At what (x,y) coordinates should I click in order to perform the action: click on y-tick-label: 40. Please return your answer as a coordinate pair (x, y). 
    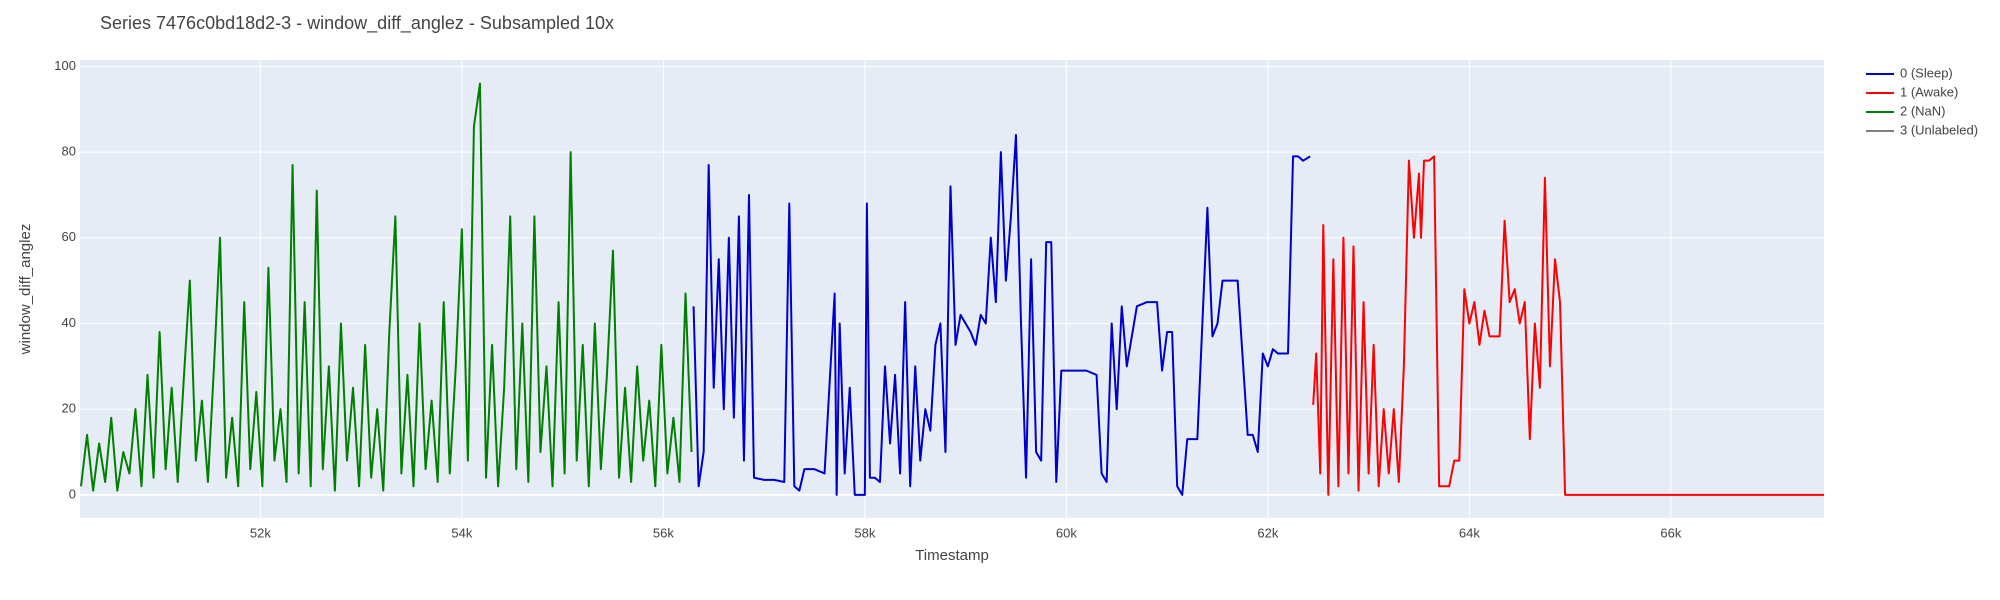
    Looking at the image, I should click on (69, 322).